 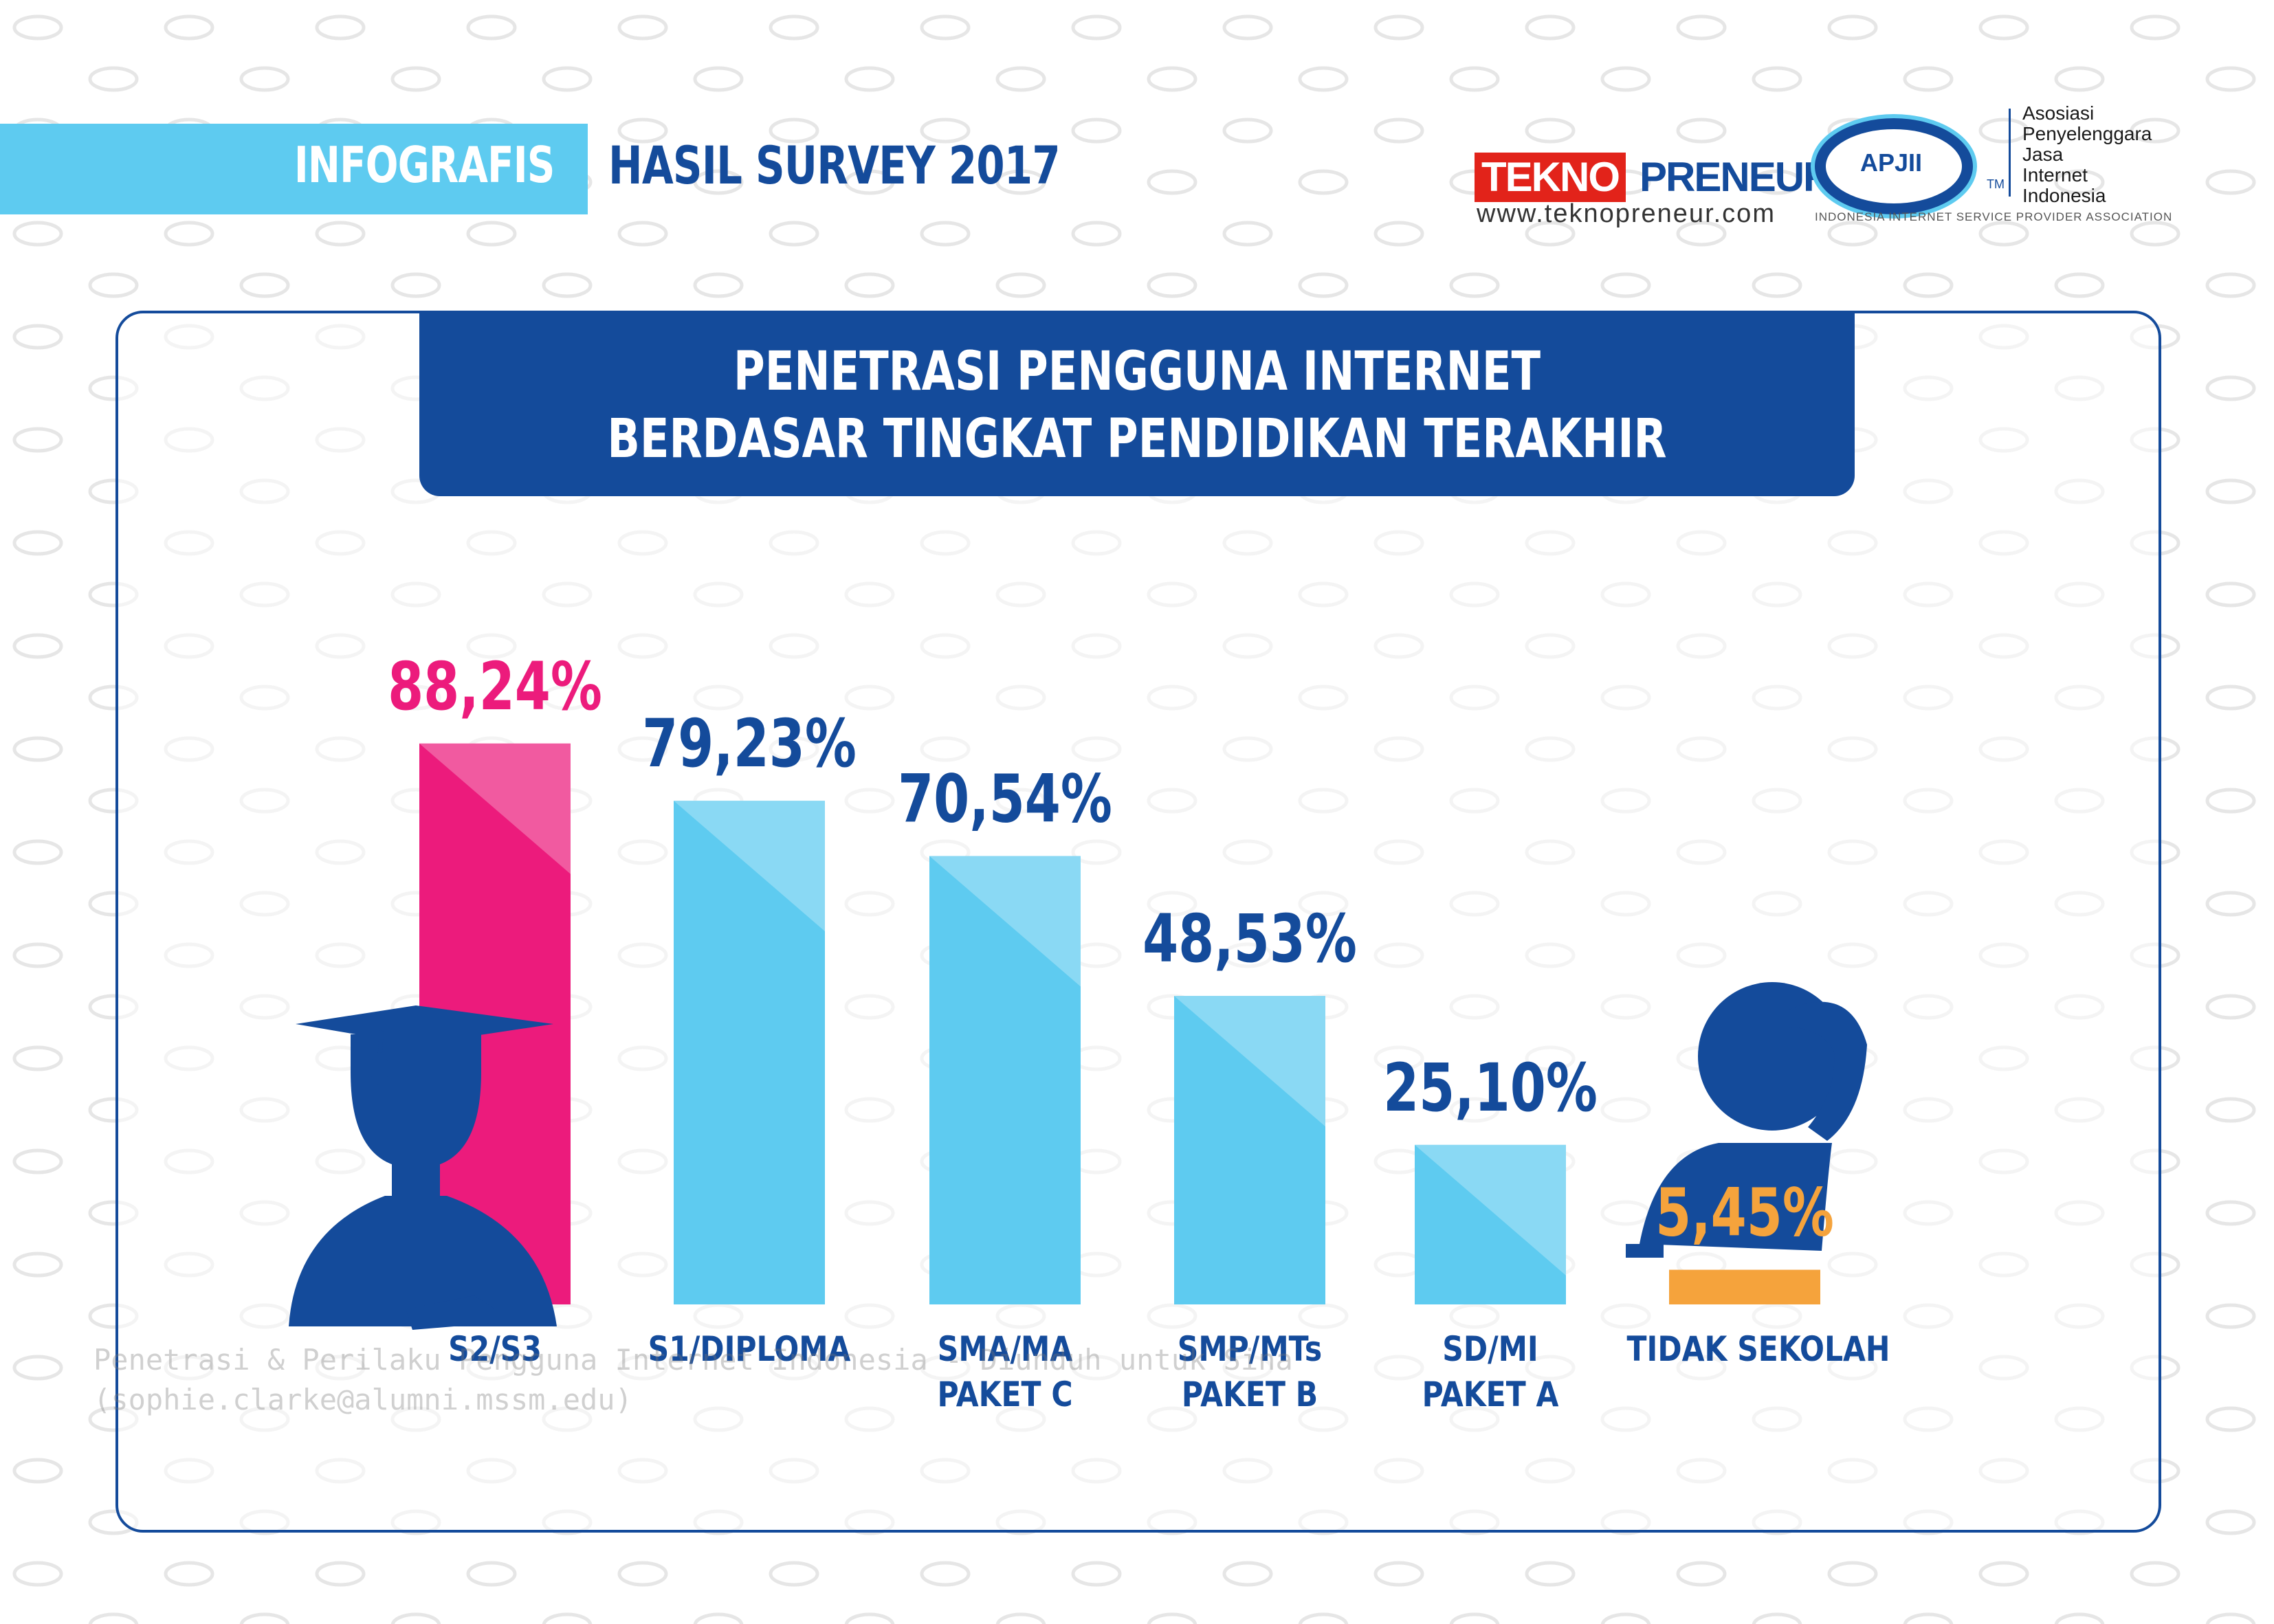 What do you see at coordinates (495, 1349) in the screenshot?
I see `category-label-1: S2/S3` at bounding box center [495, 1349].